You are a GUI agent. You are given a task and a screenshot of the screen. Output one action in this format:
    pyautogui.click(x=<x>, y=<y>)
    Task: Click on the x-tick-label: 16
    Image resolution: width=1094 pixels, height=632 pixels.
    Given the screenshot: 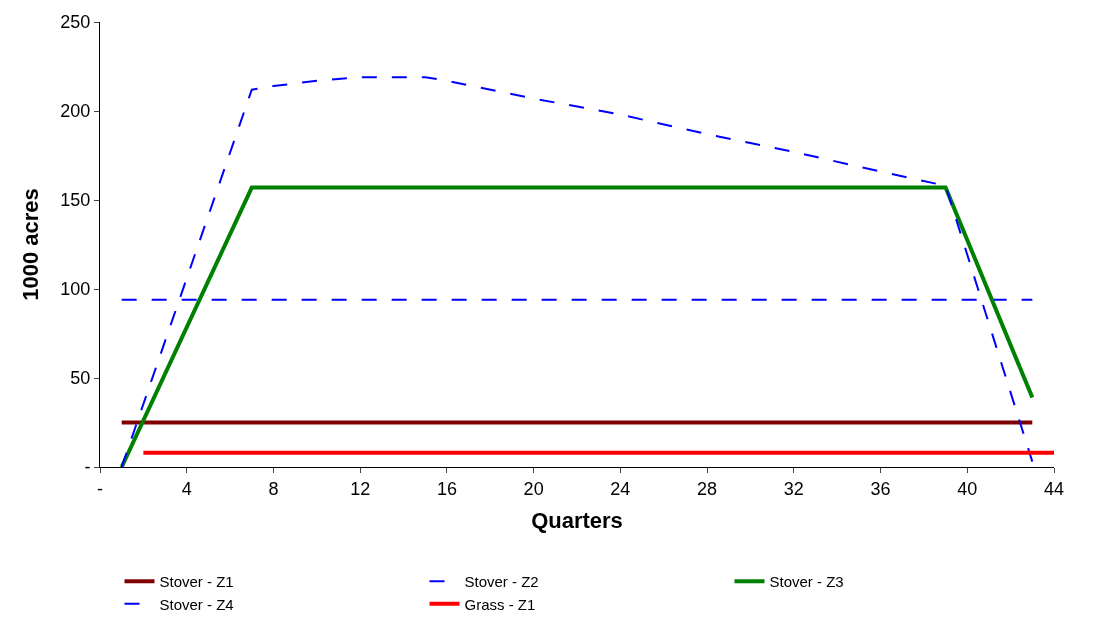 What is the action you would take?
    pyautogui.click(x=446, y=488)
    